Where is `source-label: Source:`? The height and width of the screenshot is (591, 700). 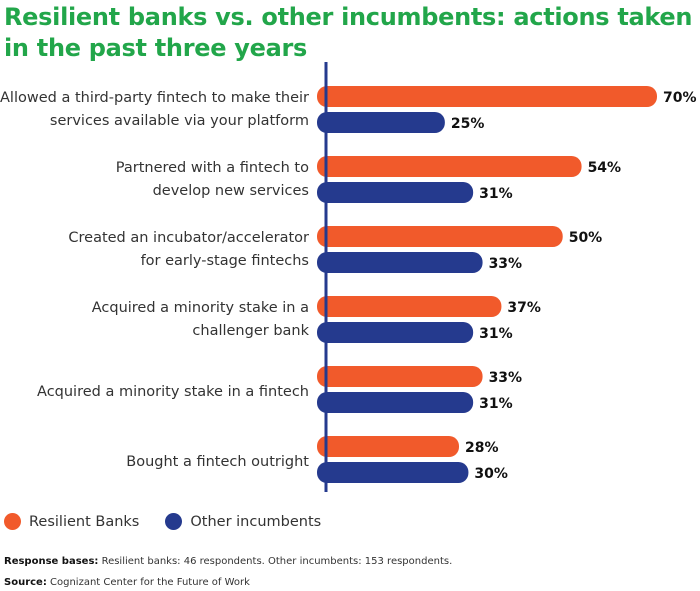 source-label: Source: is located at coordinates (25, 582).